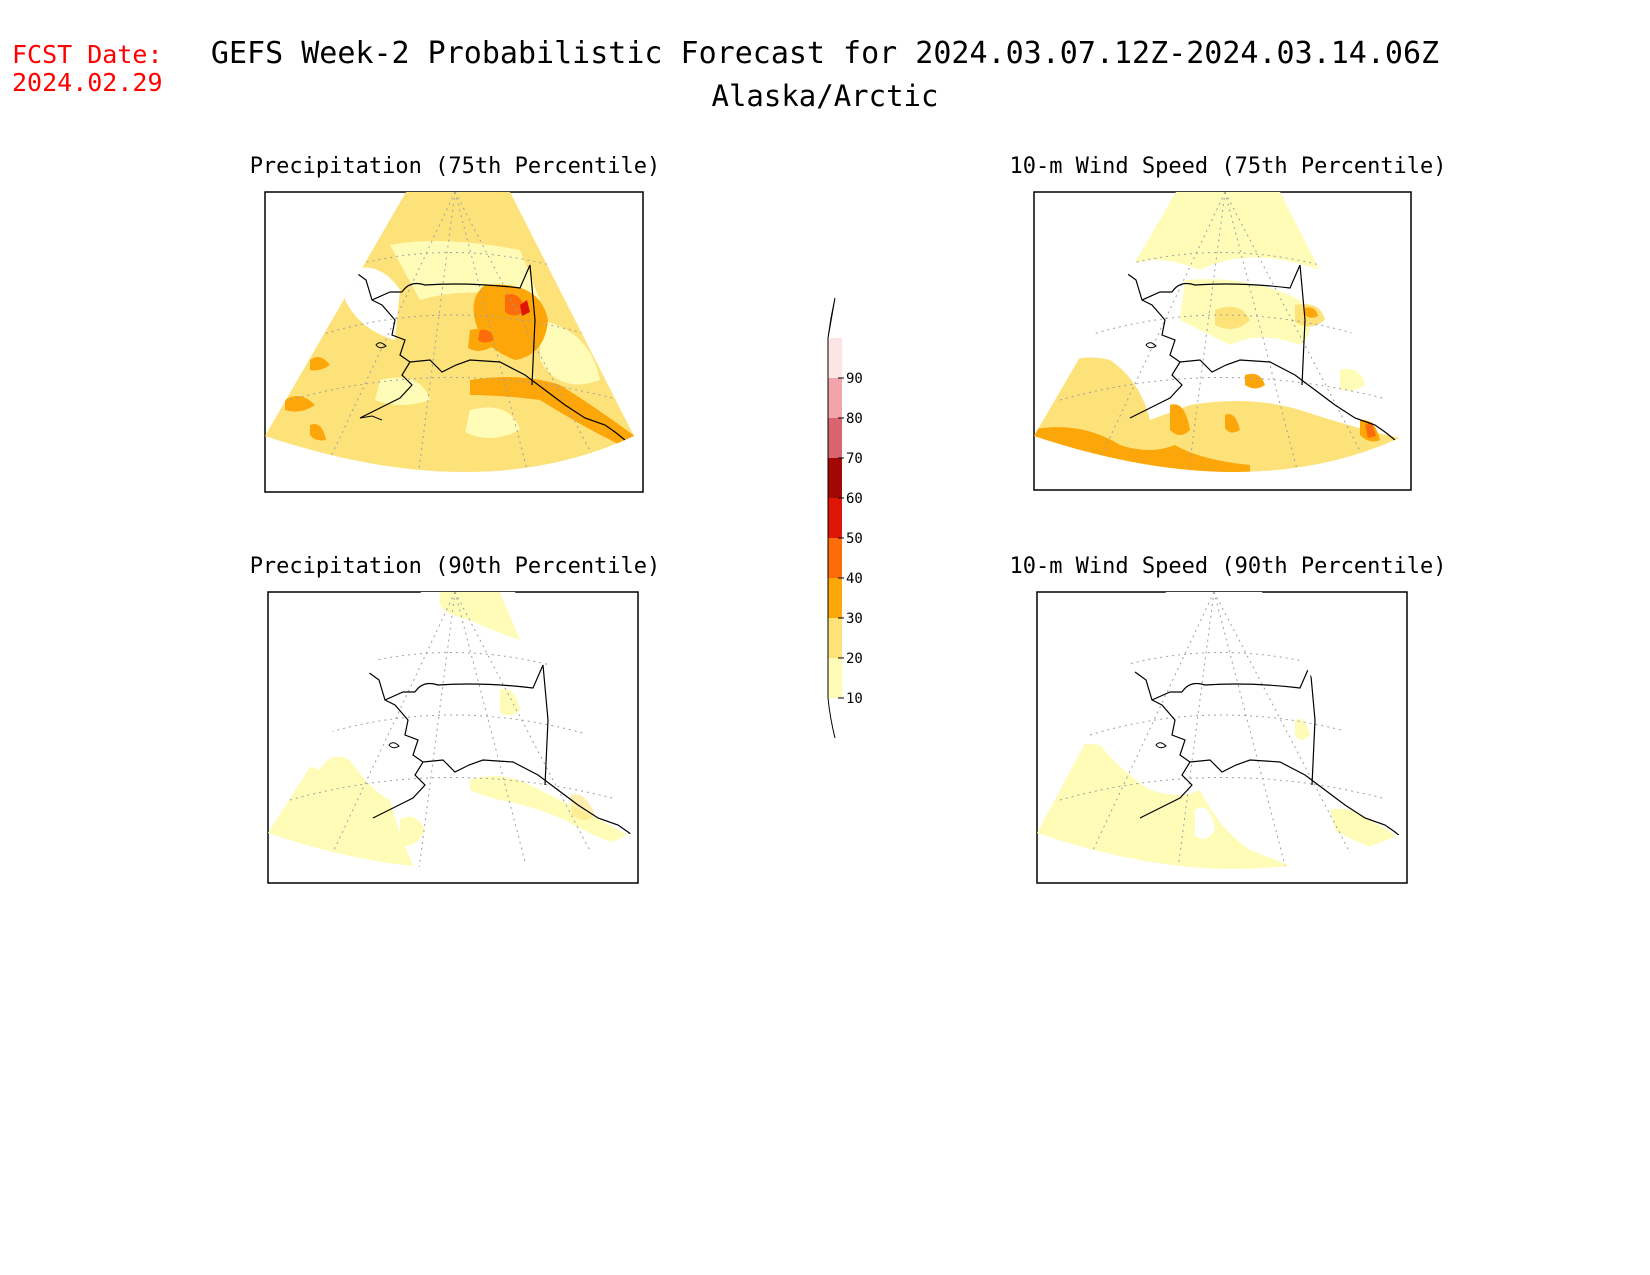 This screenshot has width=1650, height=1275. I want to click on colorbar-label: 80, so click(854, 419).